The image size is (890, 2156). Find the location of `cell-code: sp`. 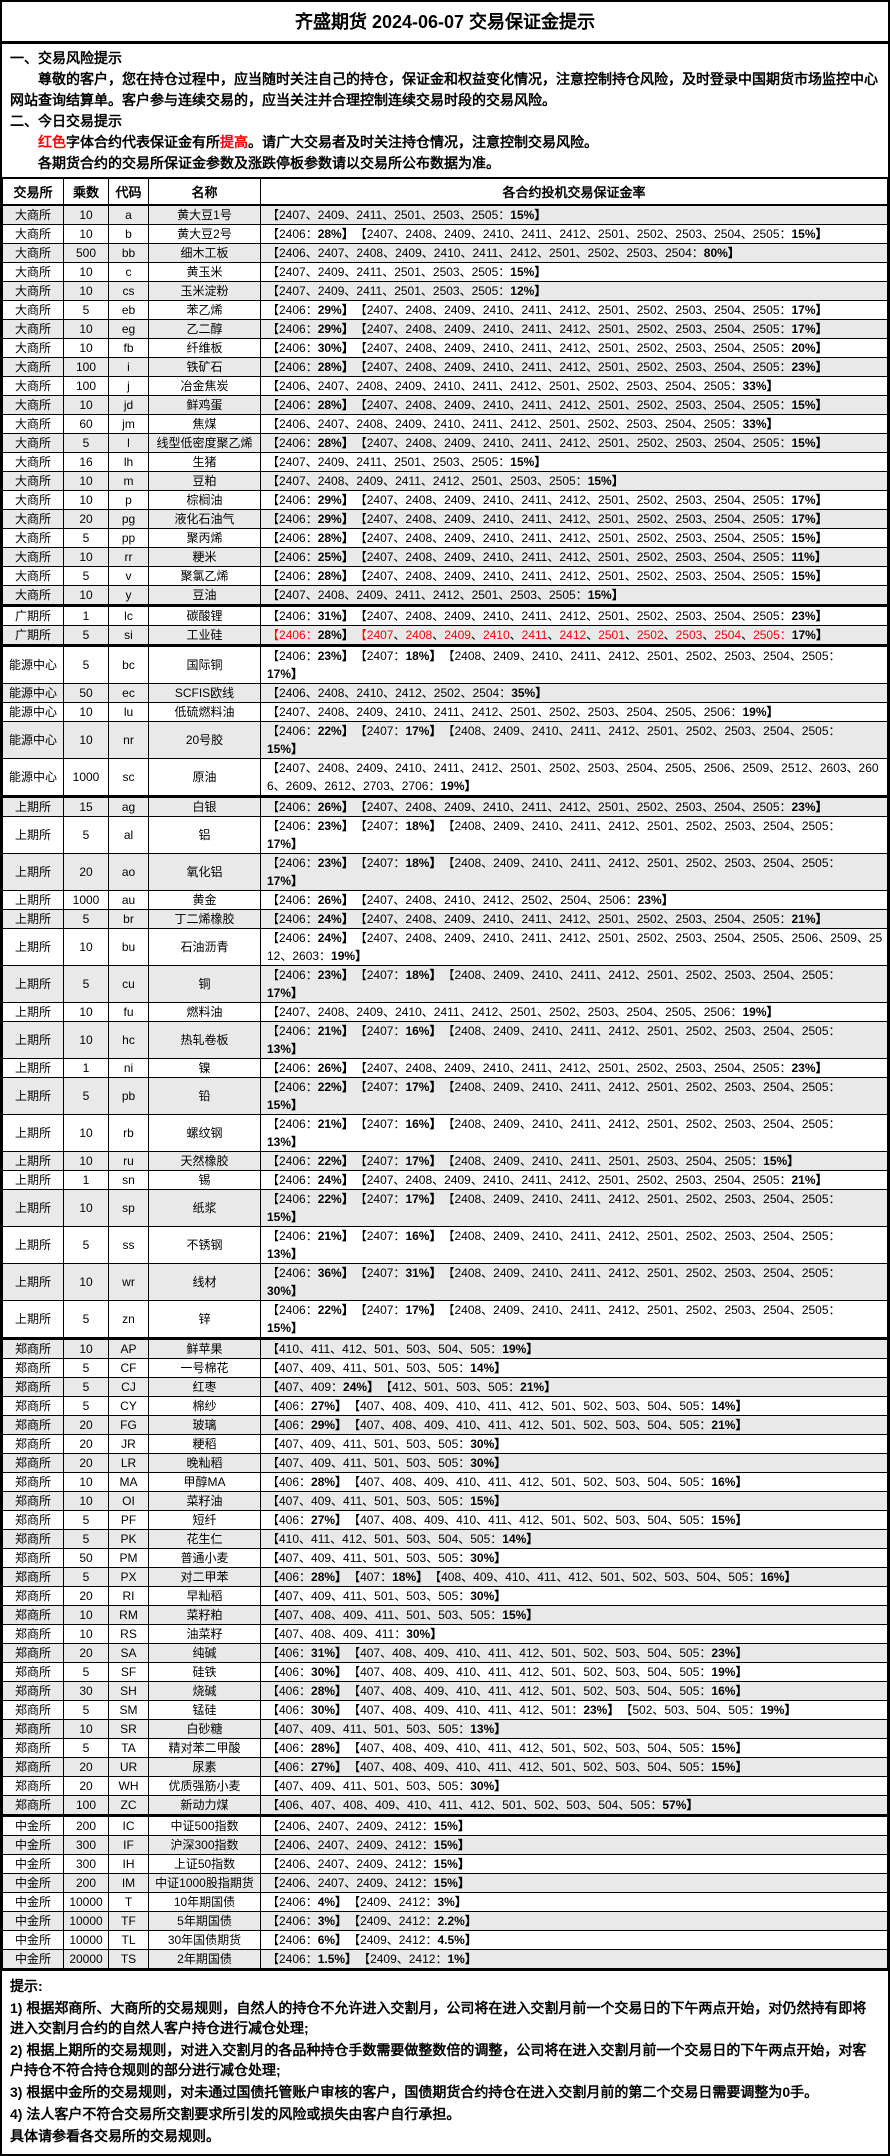

cell-code: sp is located at coordinates (128, 1208).